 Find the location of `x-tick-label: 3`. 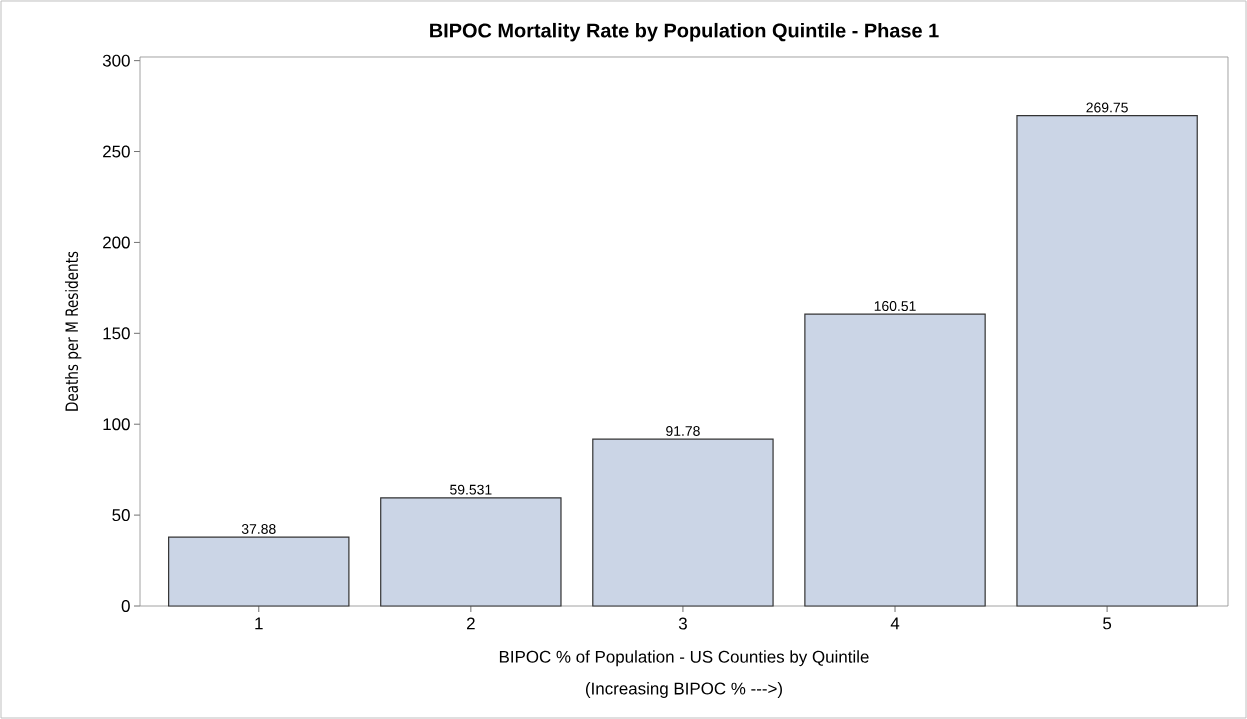

x-tick-label: 3 is located at coordinates (682, 623).